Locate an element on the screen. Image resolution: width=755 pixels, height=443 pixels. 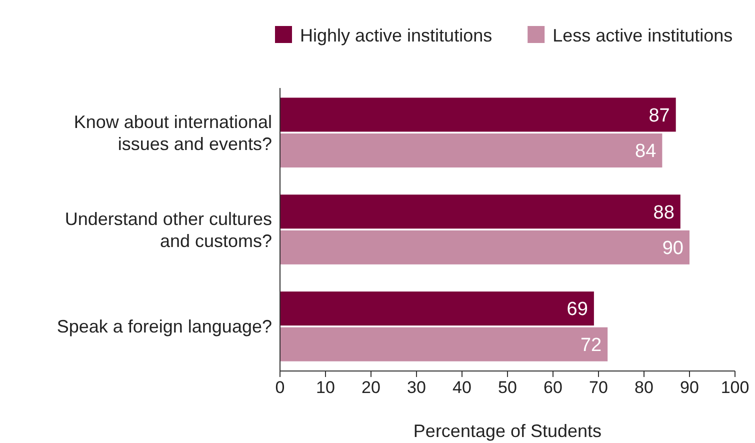
data-label: 72 is located at coordinates (591, 345).